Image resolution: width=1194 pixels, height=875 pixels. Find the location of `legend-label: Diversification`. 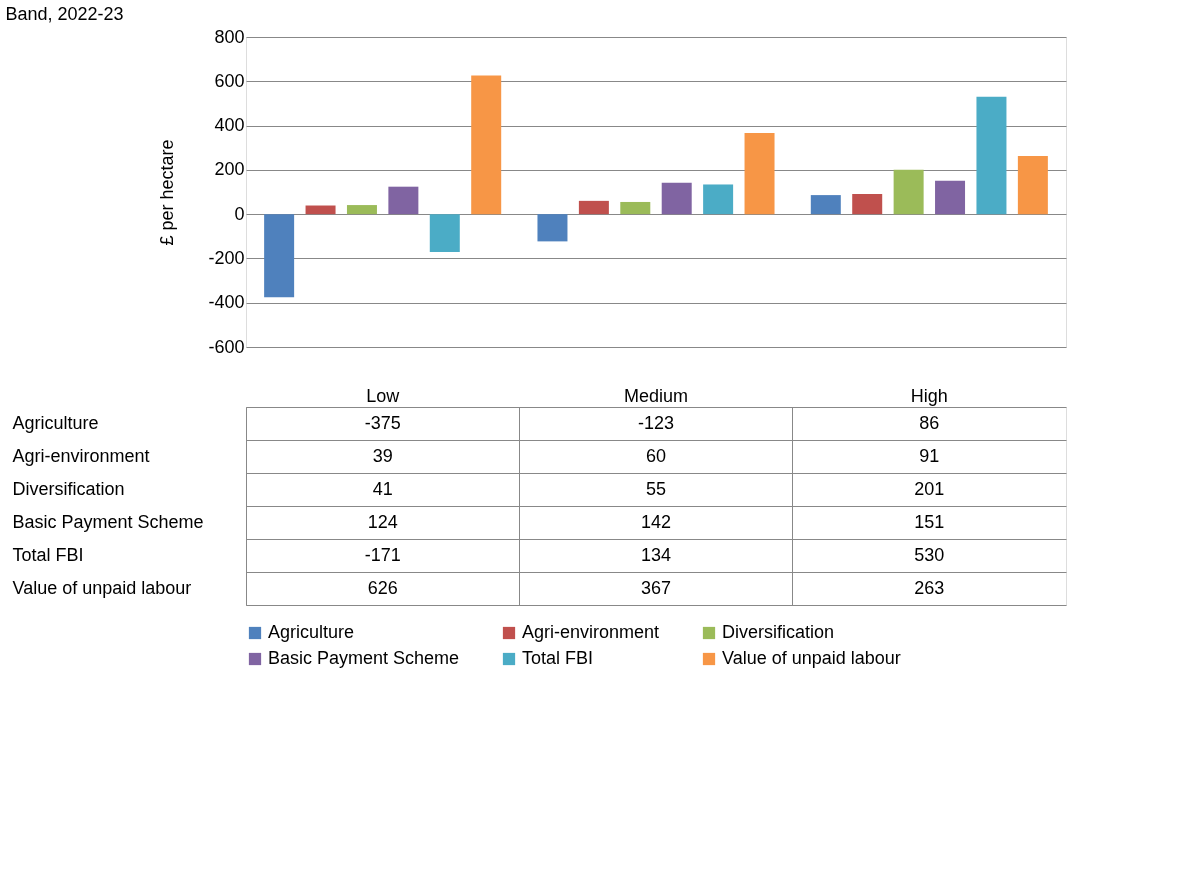

legend-label: Diversification is located at coordinates (778, 632).